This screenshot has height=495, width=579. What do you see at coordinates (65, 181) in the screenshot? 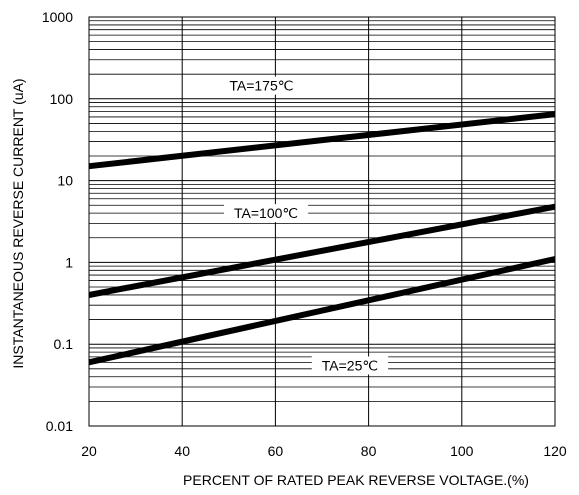
I see `y-tick-label: 10` at bounding box center [65, 181].